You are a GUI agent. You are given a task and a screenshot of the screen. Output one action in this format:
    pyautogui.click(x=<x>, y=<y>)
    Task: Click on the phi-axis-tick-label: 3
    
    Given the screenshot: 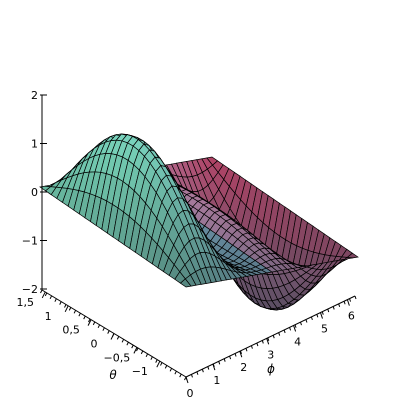 What is the action you would take?
    pyautogui.click(x=270, y=354)
    